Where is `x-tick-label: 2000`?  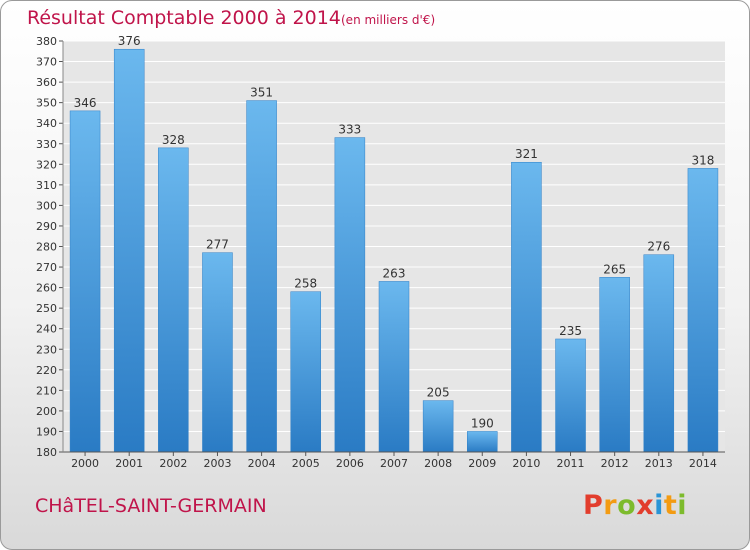 x-tick-label: 2000 is located at coordinates (85, 463).